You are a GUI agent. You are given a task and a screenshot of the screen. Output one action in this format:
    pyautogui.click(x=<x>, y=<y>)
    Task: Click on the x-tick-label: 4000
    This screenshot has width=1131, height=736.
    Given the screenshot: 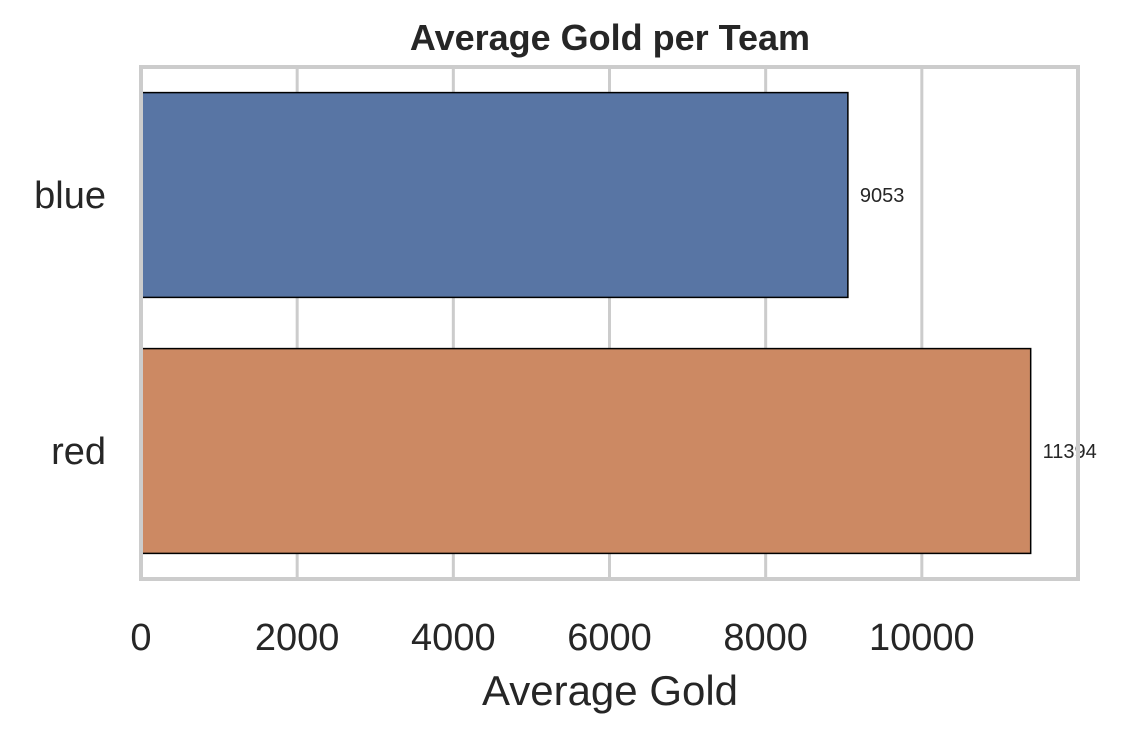 What is the action you would take?
    pyautogui.click(x=453, y=638)
    